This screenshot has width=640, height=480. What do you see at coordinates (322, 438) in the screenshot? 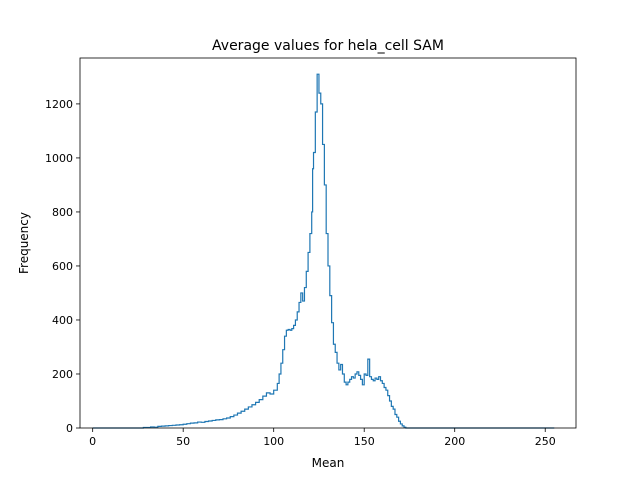
I see `x-axis: 0 50 100 150 200 250` at bounding box center [322, 438].